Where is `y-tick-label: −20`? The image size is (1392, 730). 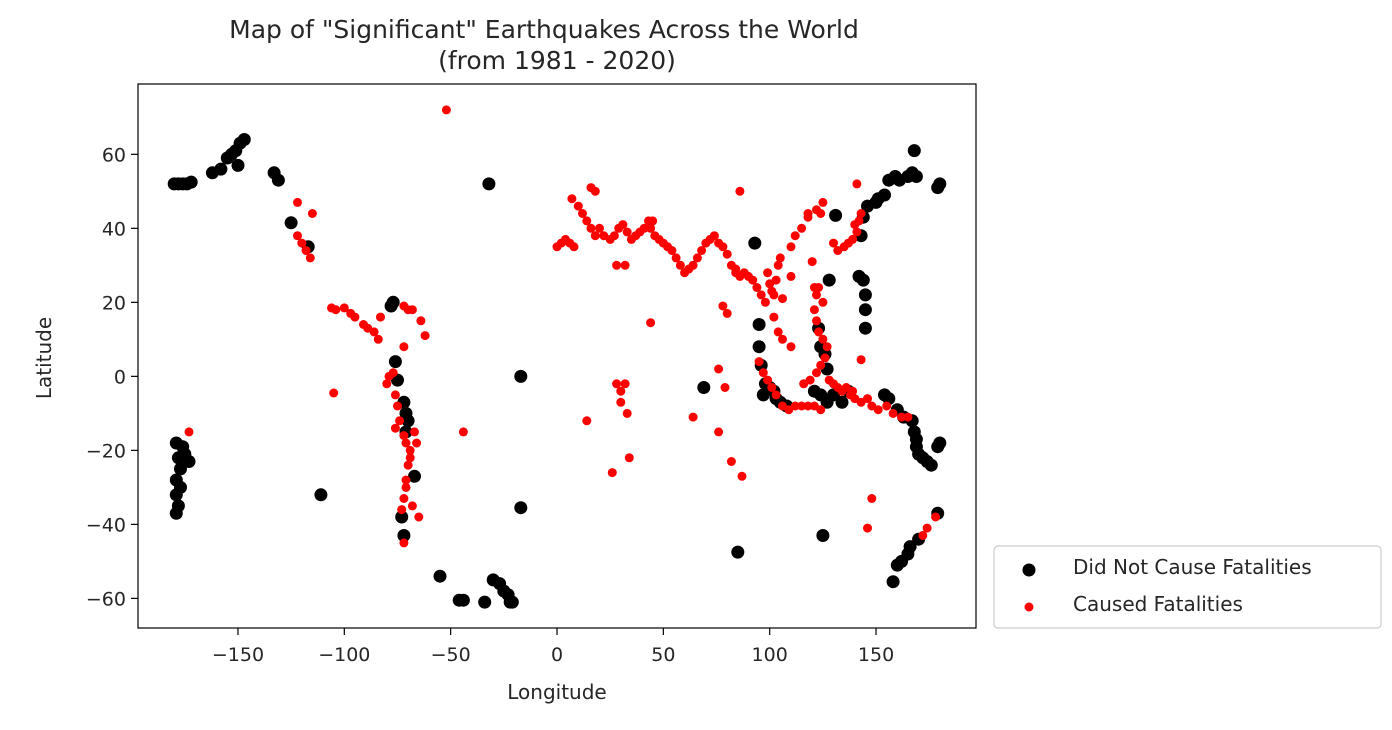
y-tick-label: −20 is located at coordinates (106, 451).